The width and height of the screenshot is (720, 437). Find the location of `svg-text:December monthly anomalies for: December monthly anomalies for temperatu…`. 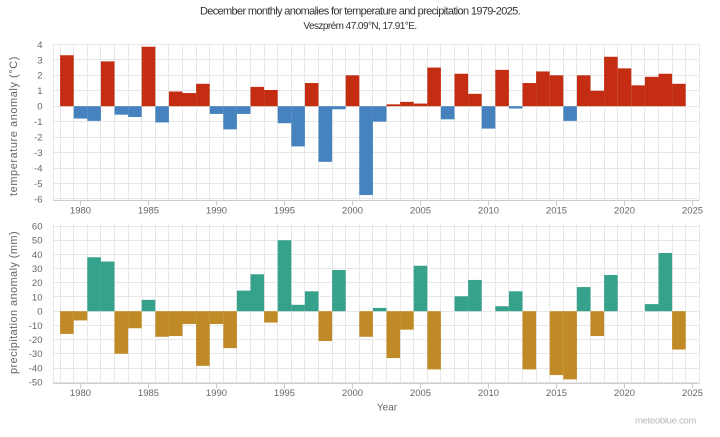

svg-text:December monthly anomalies for: December monthly anomalies for temperatu… is located at coordinates (360, 11).